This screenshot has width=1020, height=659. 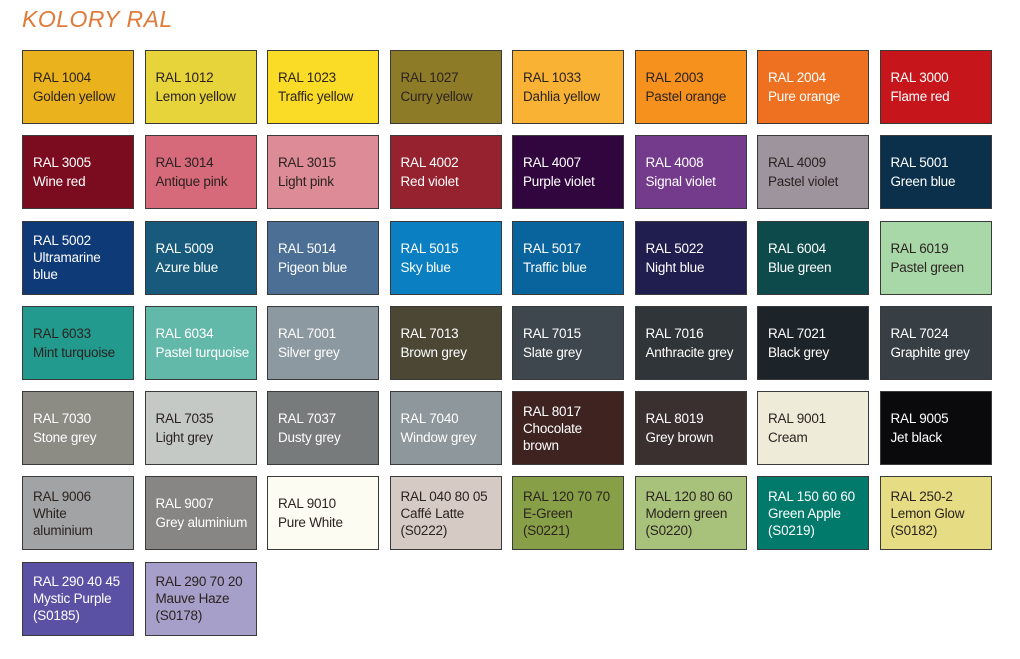 I want to click on color-swatch: RAL 7040 Window grey, so click(x=445, y=428).